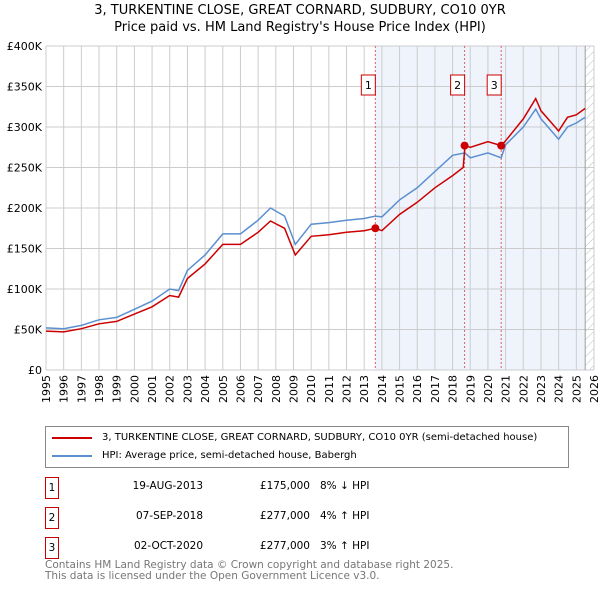 The height and width of the screenshot is (590, 600). Describe the element at coordinates (258, 389) in the screenshot. I see `x-tick-label: 2007` at that location.